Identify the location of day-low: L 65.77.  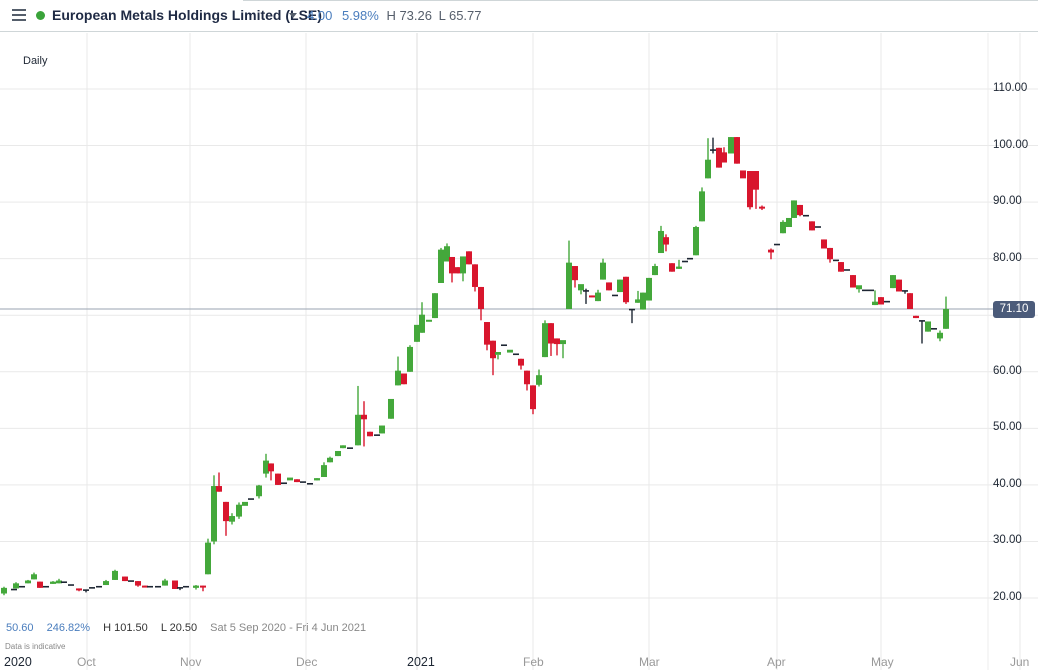
(460, 15).